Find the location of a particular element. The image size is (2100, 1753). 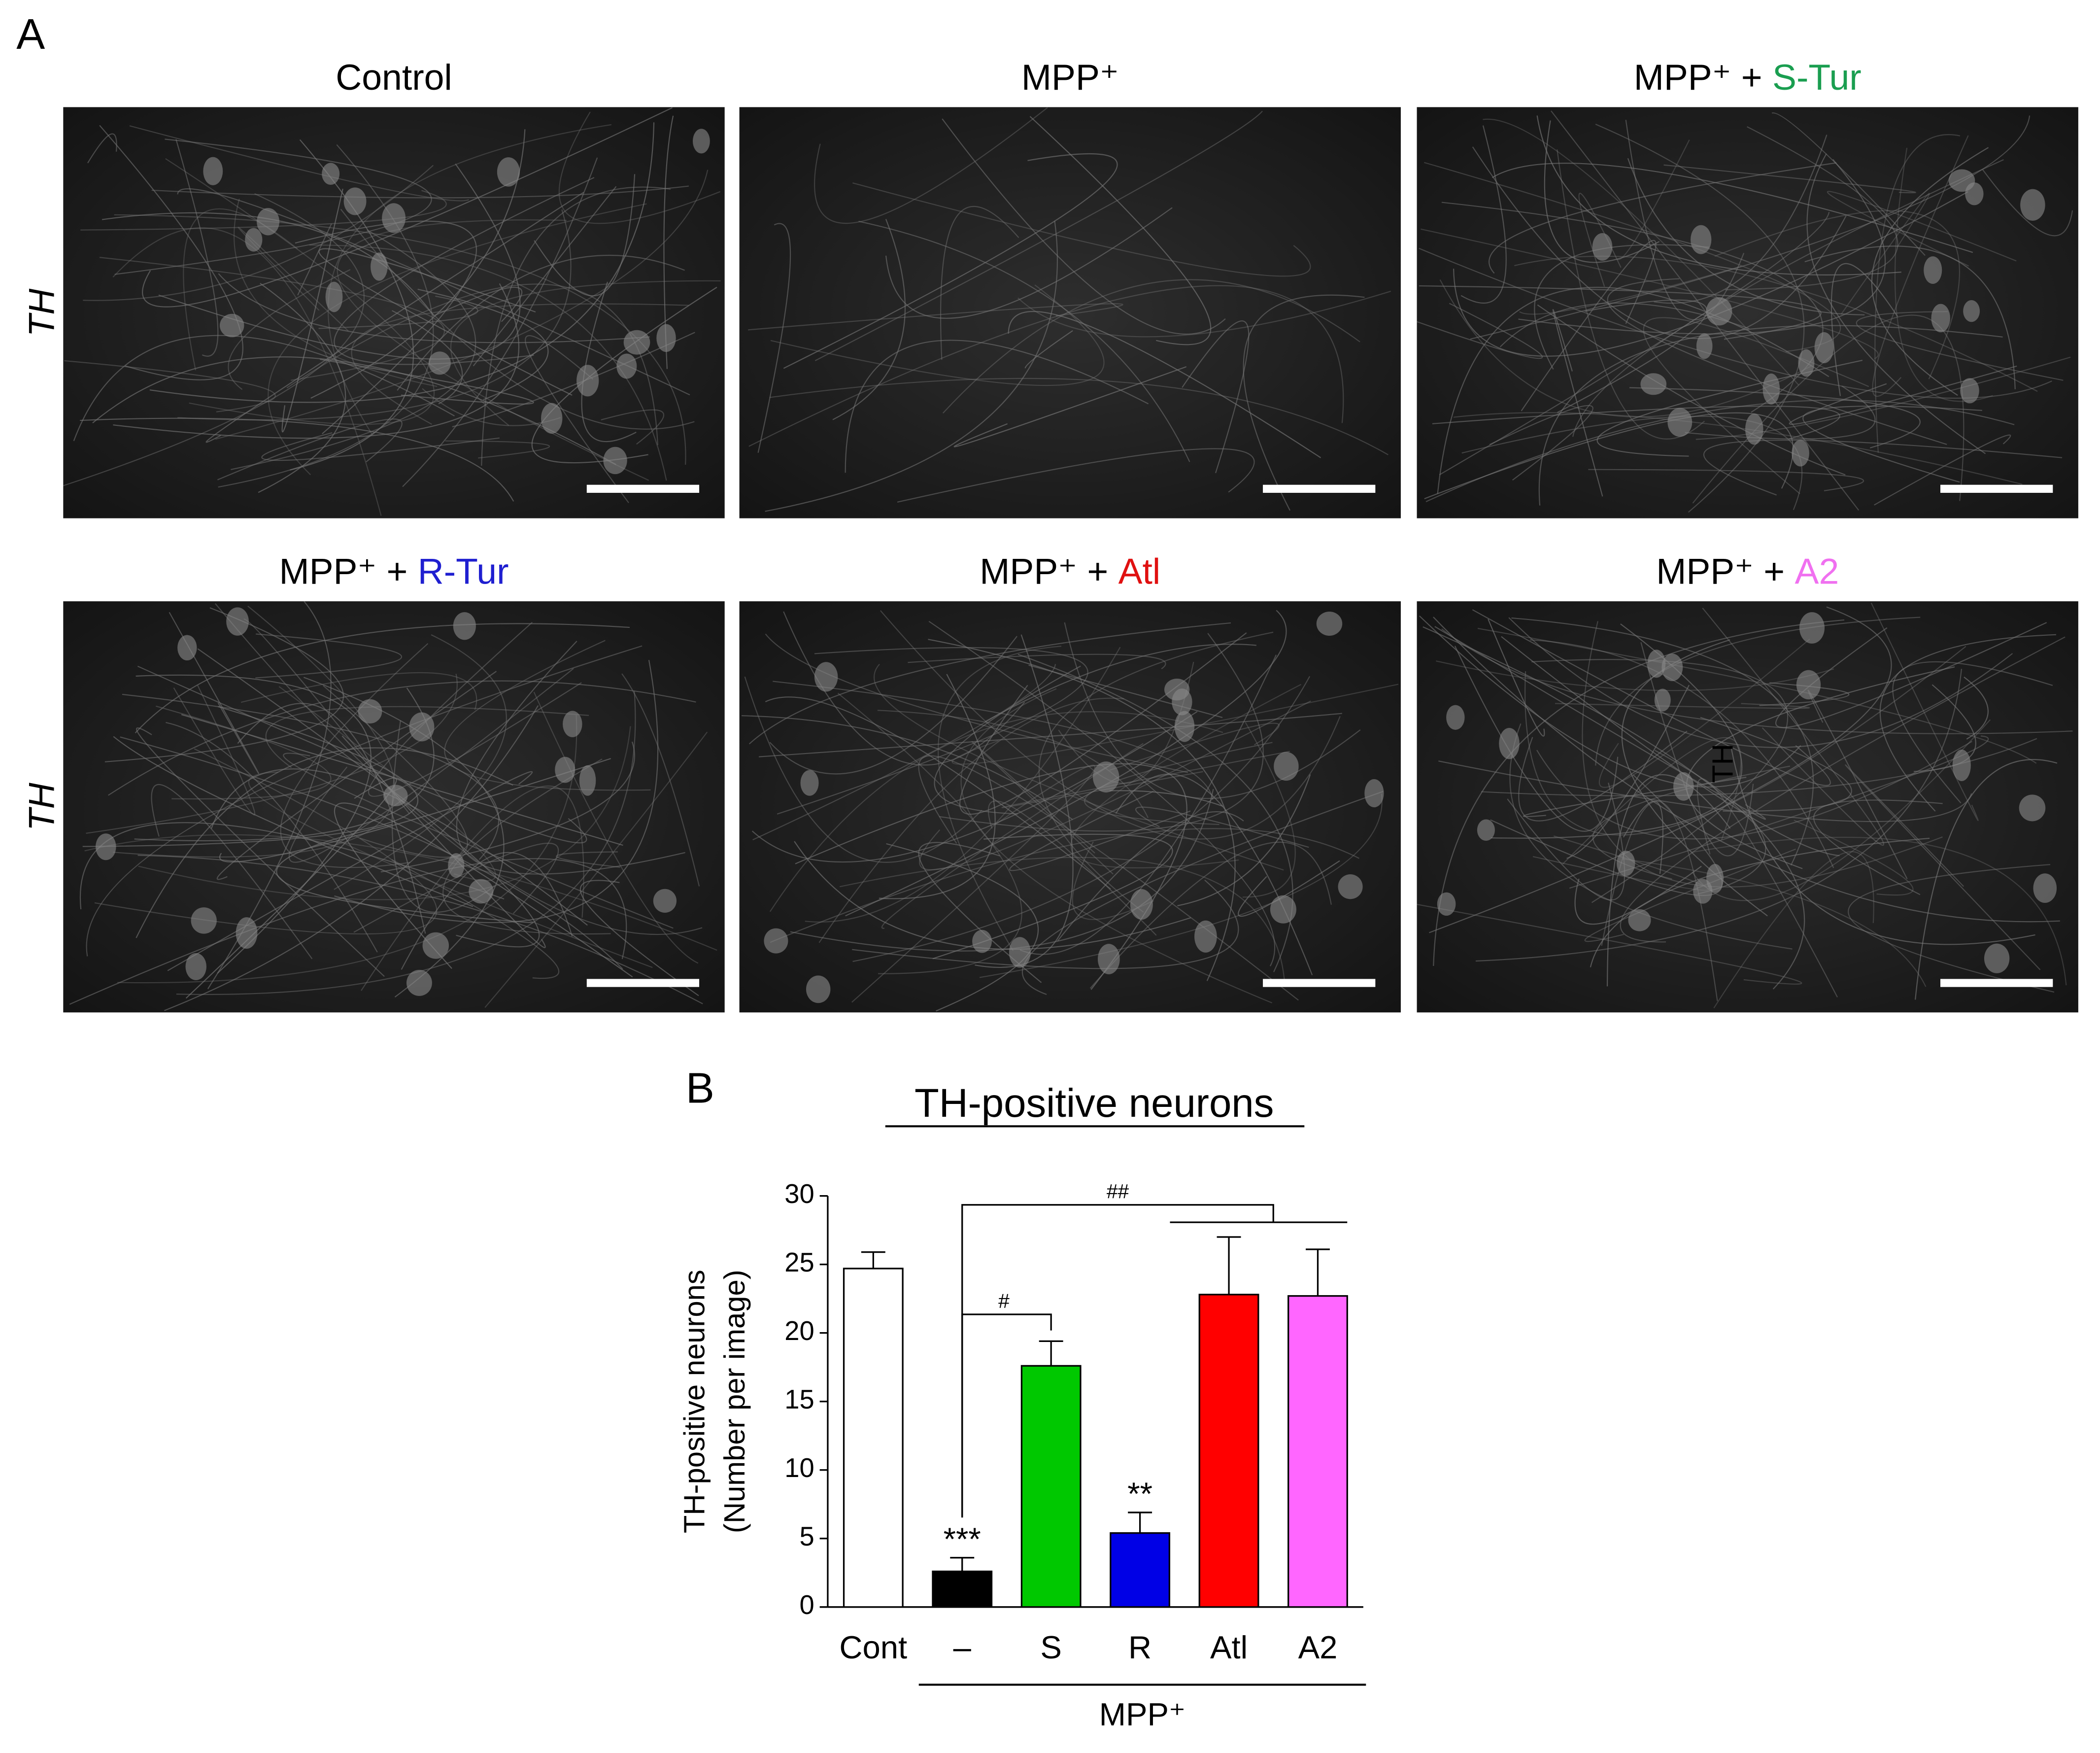

panel-title: MPP⁺ + Atl is located at coordinates (1070, 571).